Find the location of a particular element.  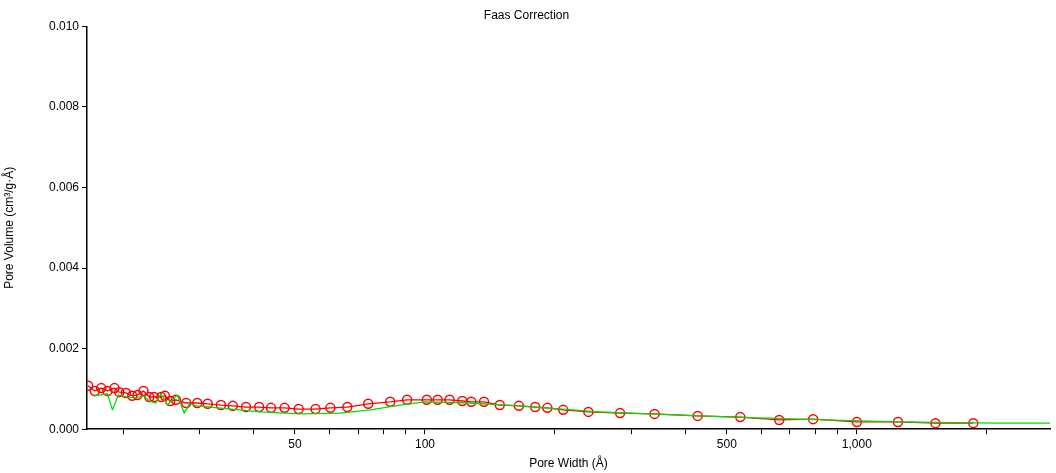

y-tick-label: 0.002 is located at coordinates (64, 347).